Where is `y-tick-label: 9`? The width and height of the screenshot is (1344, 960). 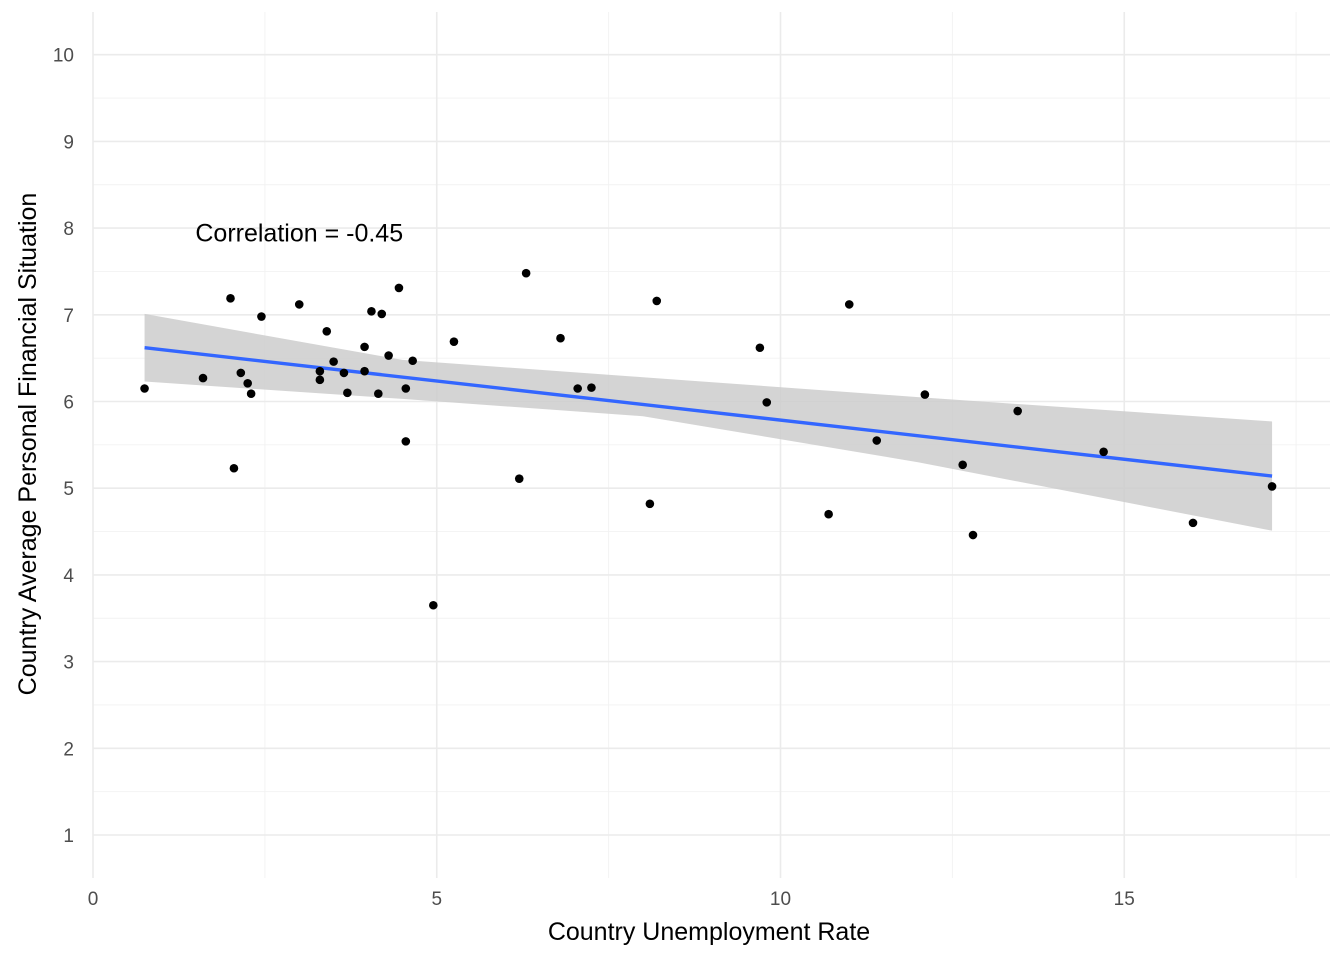
y-tick-label: 9 is located at coordinates (68, 142).